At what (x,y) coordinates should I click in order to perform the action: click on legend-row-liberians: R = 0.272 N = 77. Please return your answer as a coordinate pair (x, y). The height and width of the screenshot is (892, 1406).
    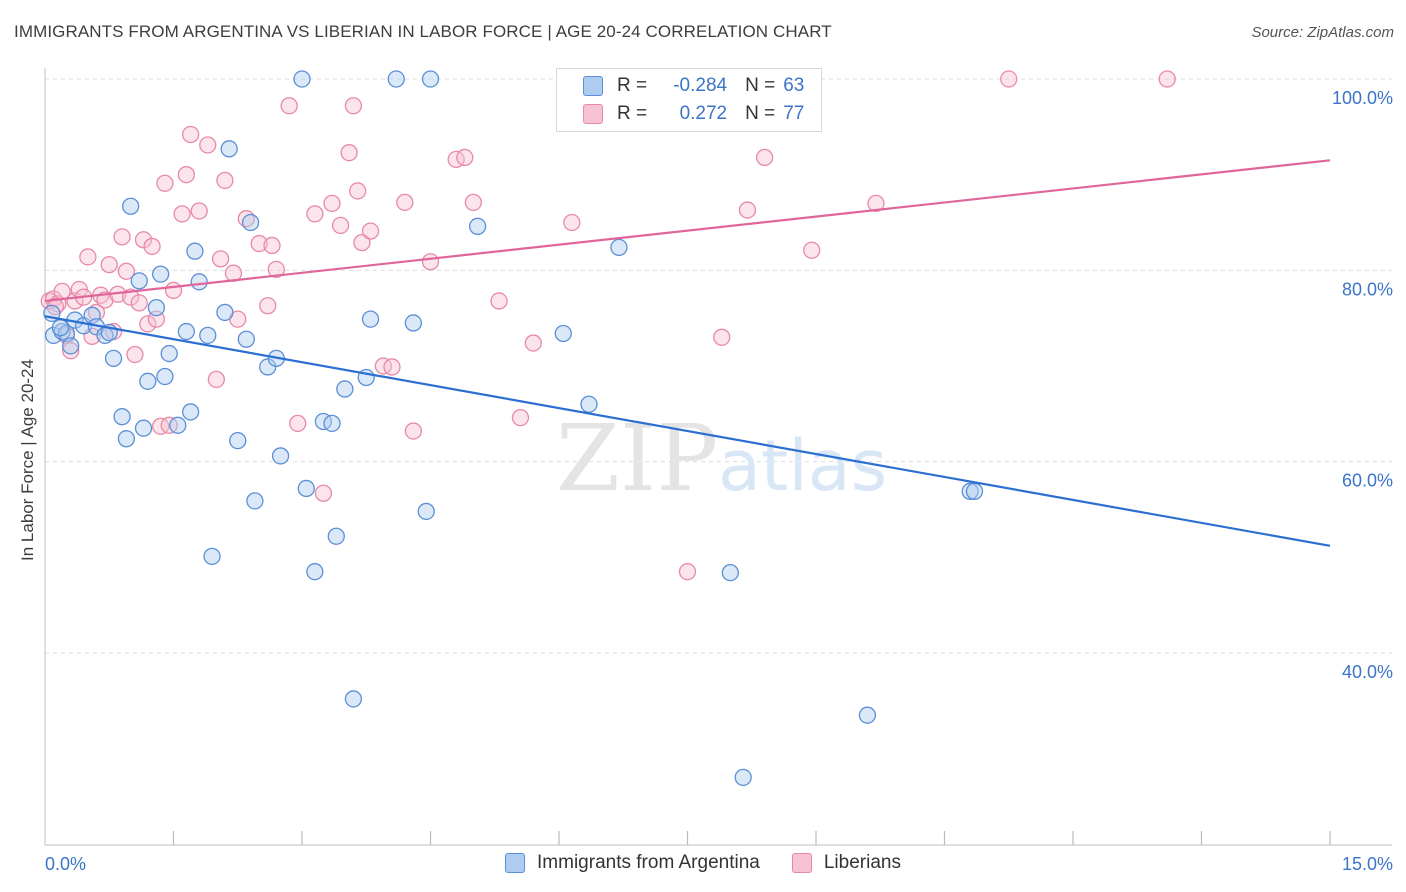
    Looking at the image, I should click on (680, 114).